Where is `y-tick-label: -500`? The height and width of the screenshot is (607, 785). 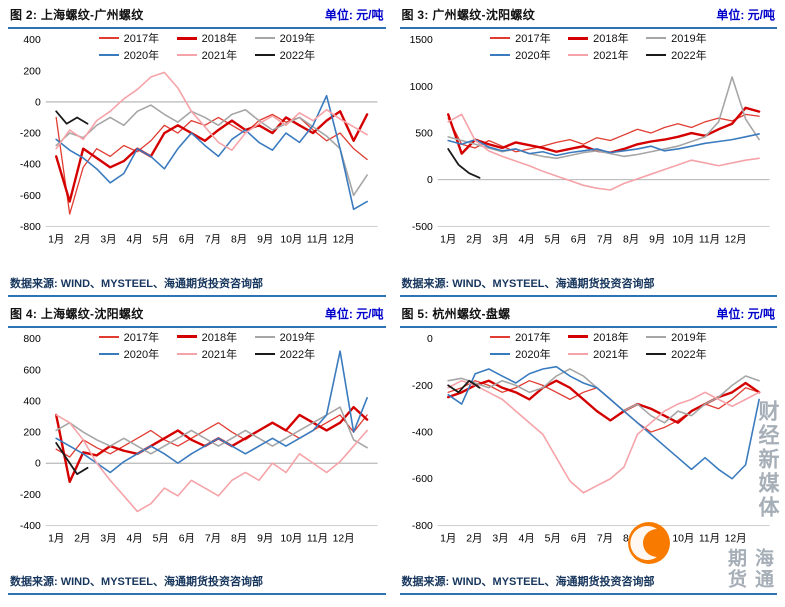
y-tick-label: -500 is located at coordinates (421, 227).